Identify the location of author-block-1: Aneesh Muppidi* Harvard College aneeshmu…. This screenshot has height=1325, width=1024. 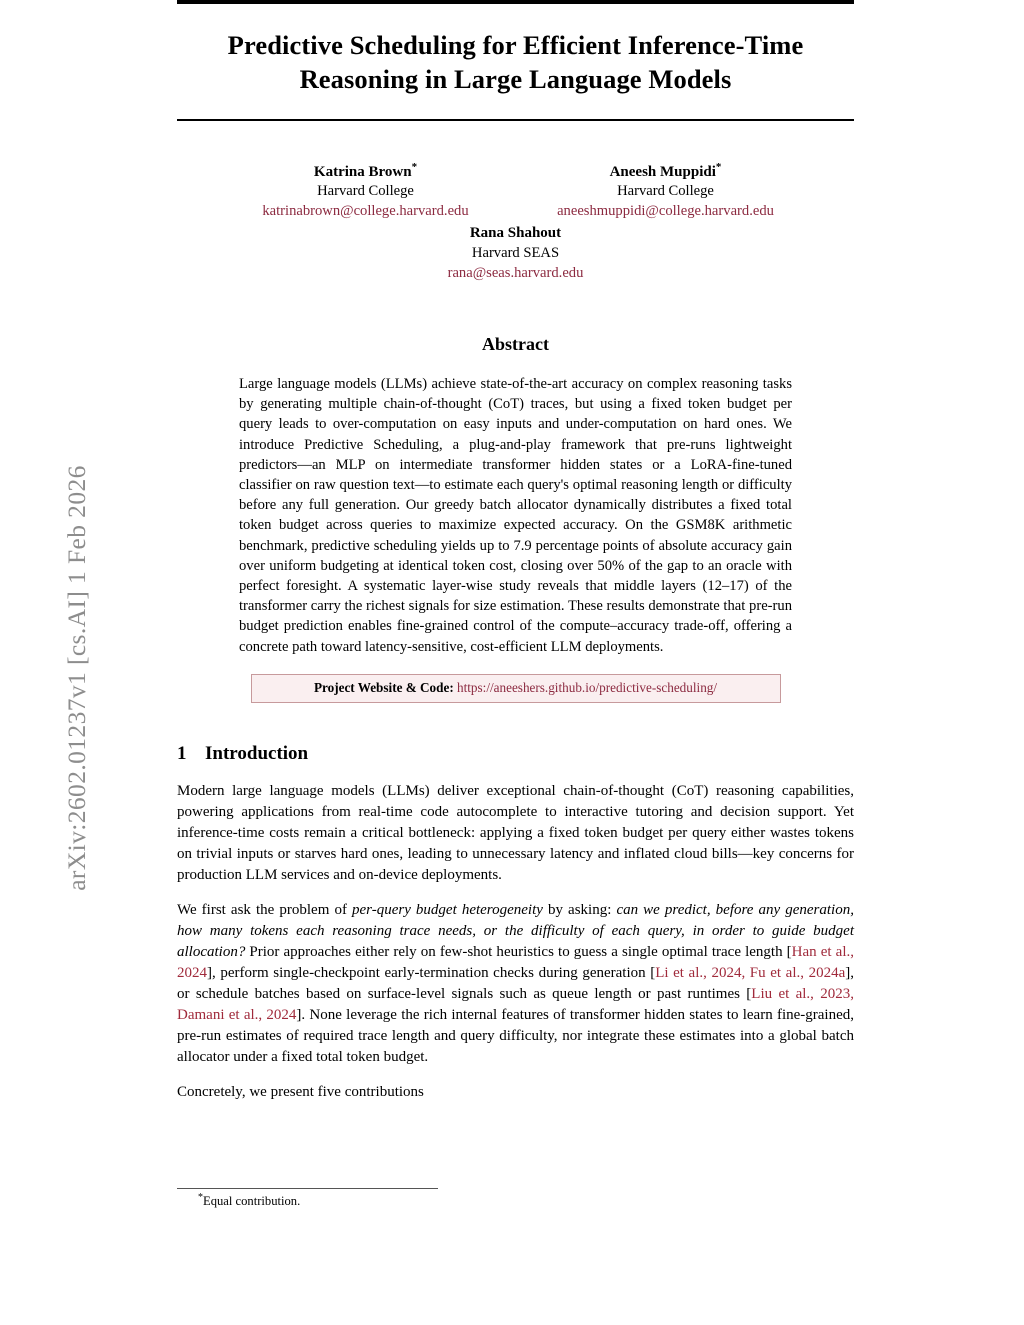
(666, 191).